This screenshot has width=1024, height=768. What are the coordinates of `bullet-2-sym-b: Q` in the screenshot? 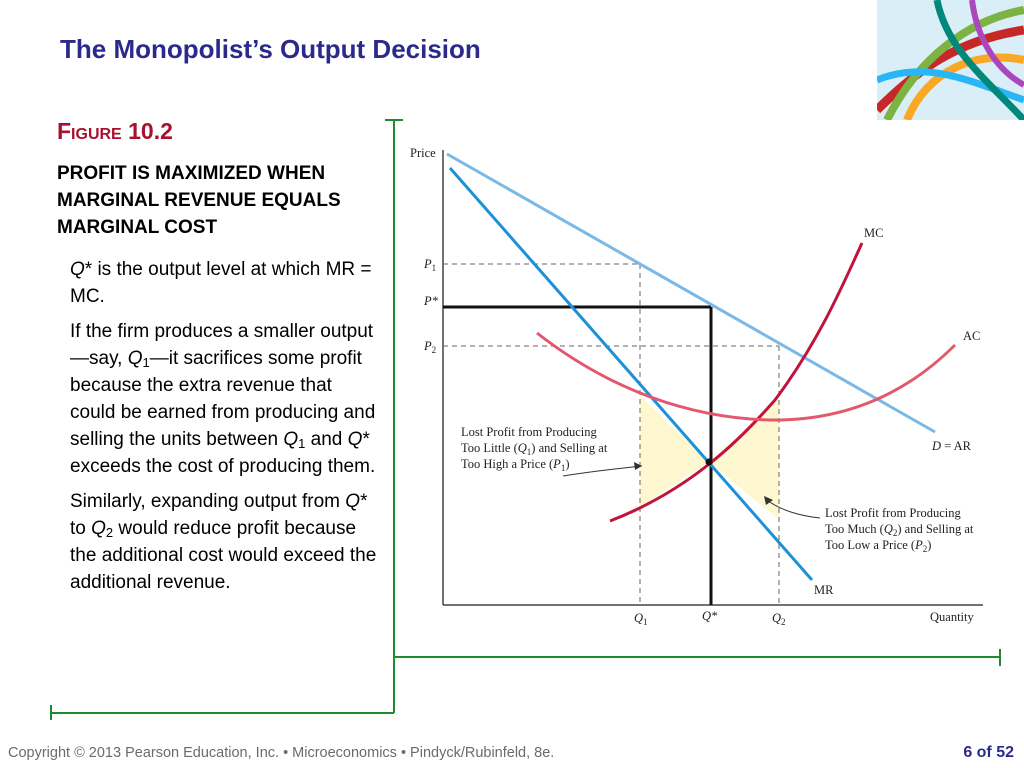 It's located at (135, 358).